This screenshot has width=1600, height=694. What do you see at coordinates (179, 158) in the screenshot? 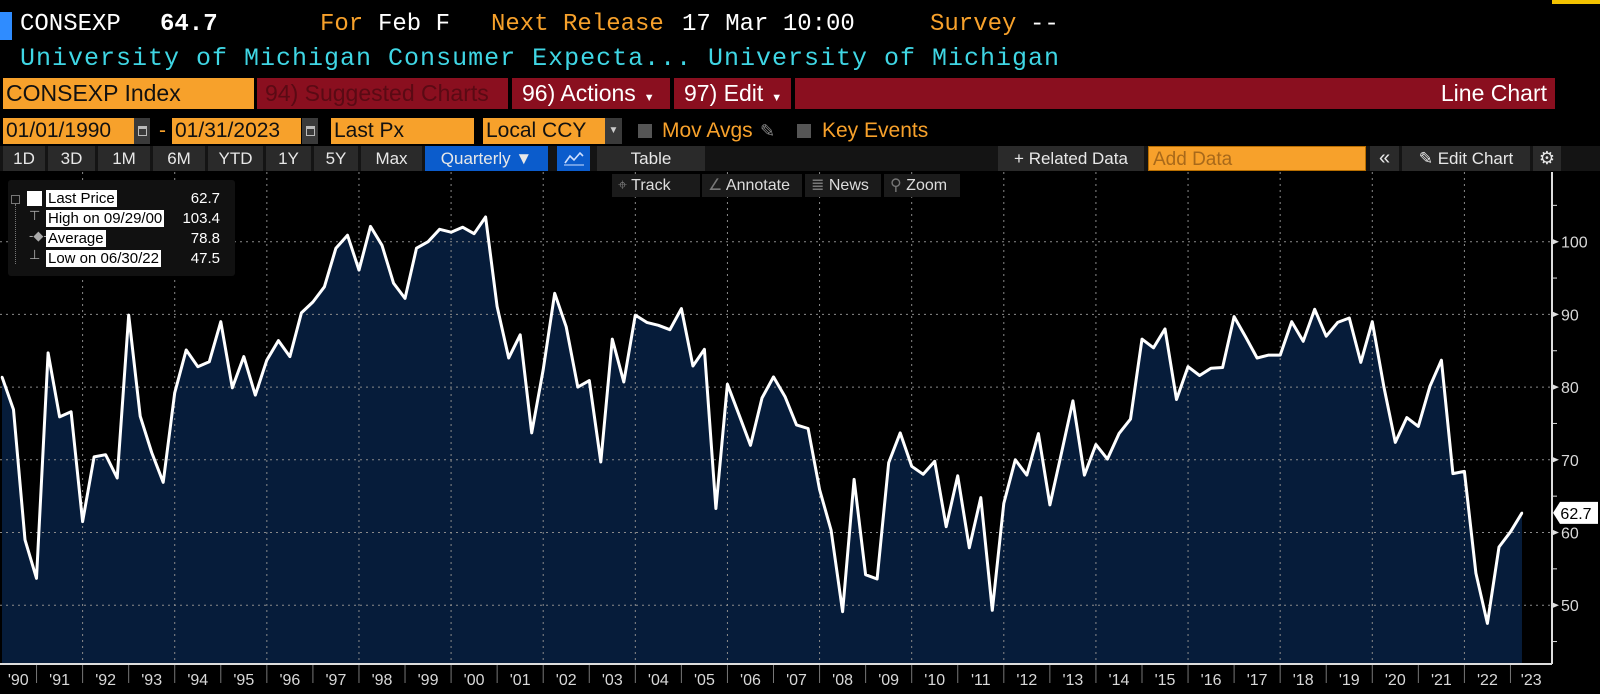
I see `period-6m: 6M` at bounding box center [179, 158].